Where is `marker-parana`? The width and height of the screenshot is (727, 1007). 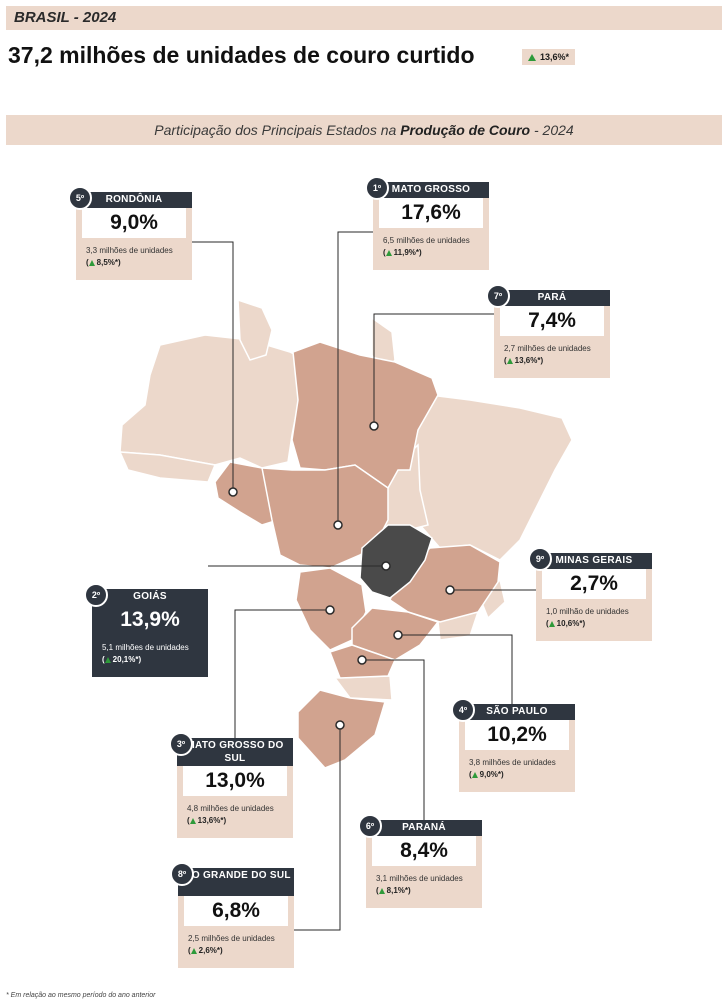
marker-parana is located at coordinates (362, 660).